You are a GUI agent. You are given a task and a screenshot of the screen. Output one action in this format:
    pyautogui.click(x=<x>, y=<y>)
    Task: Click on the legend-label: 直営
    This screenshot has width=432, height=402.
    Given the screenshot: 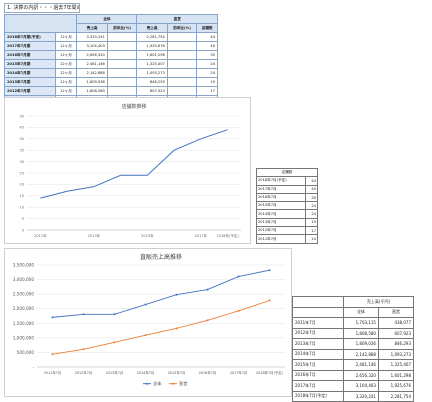 What is the action you would take?
    pyautogui.click(x=183, y=383)
    